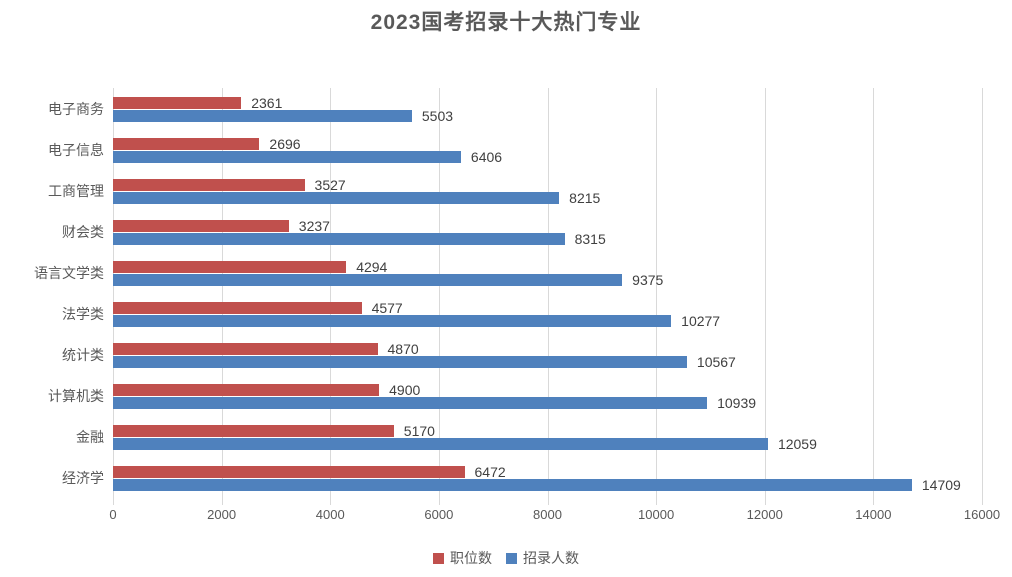  I want to click on category-label: 电子信息, so click(76, 150).